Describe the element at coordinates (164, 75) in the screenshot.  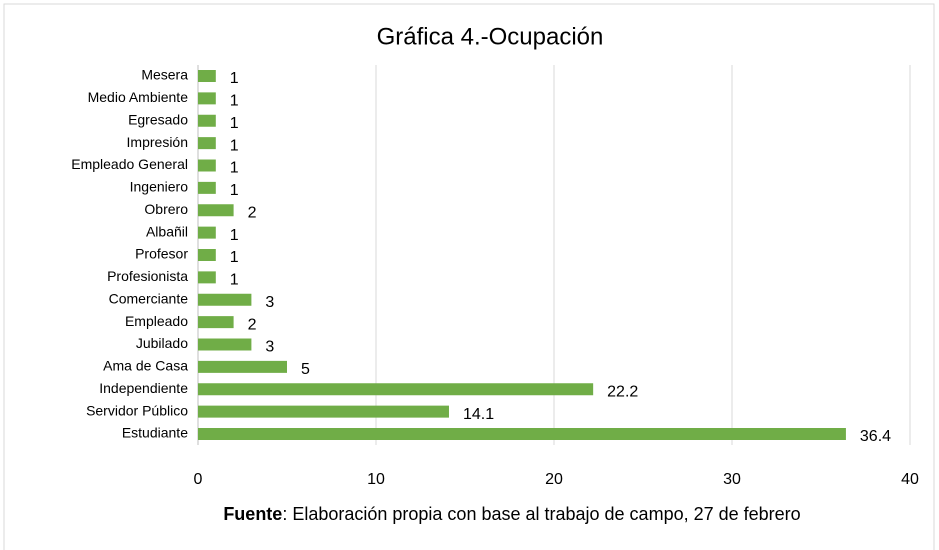
I see `y-tick-label: Mesera` at that location.